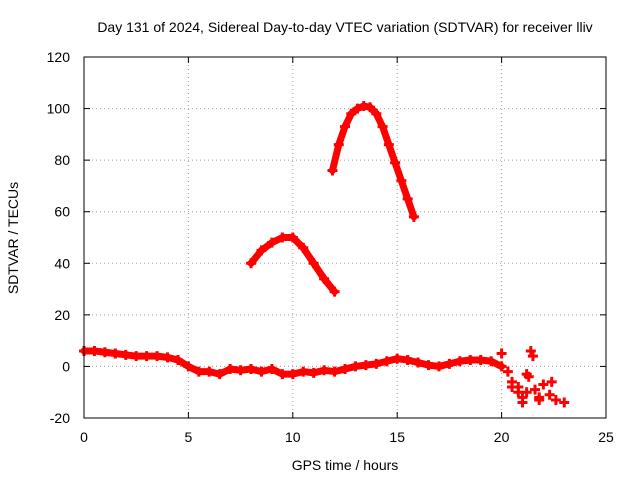  What do you see at coordinates (62, 315) in the screenshot?
I see `y-tick-label: 20` at bounding box center [62, 315].